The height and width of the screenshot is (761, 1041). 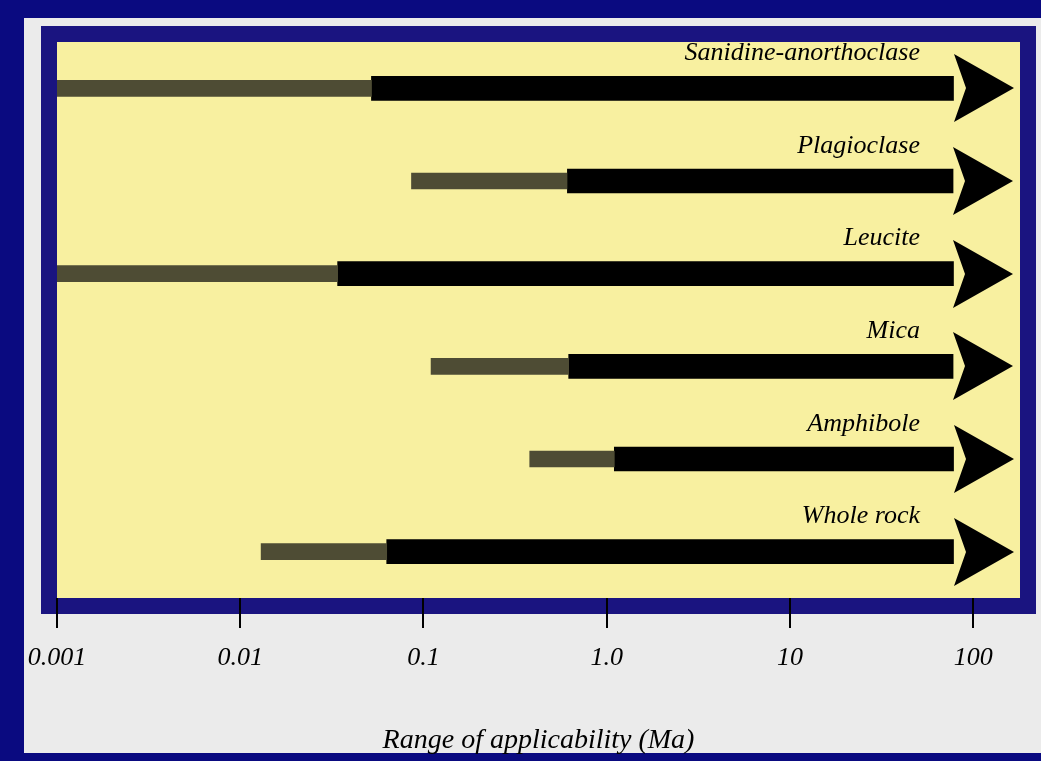 What do you see at coordinates (862, 422) in the screenshot?
I see `y-tick-label: Amphibole` at bounding box center [862, 422].